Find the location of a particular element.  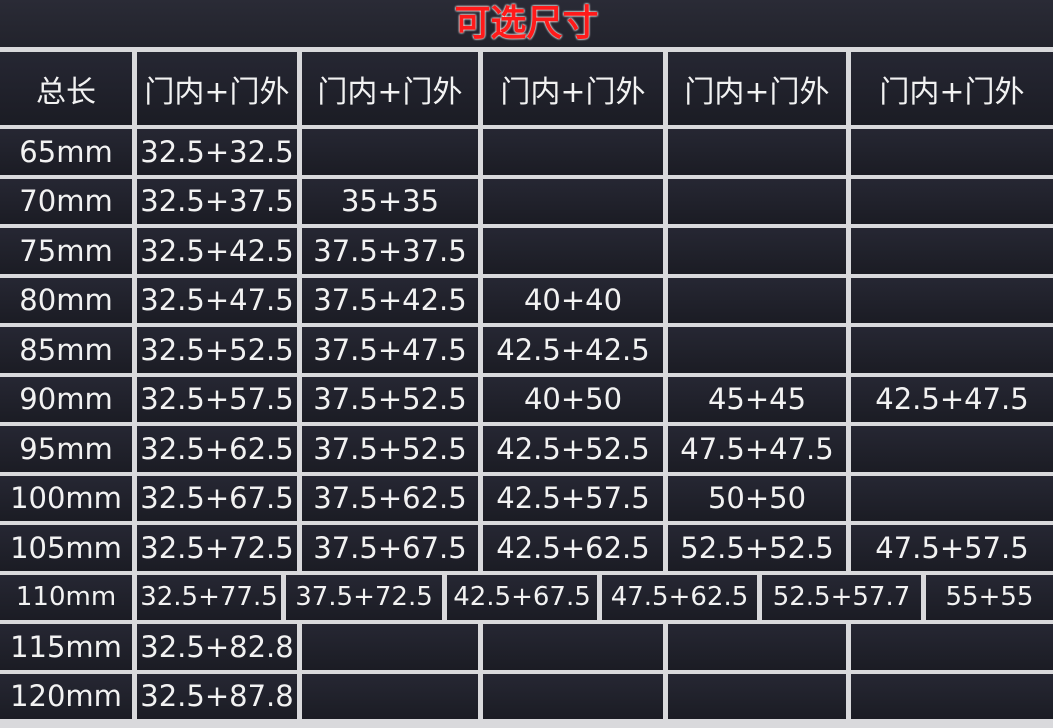

length-cell: 80mm is located at coordinates (66, 300).